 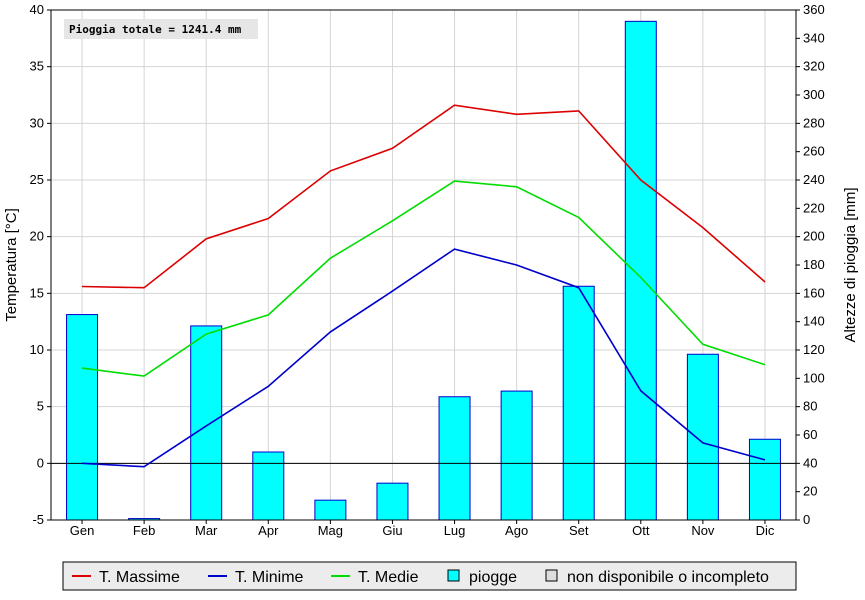 What do you see at coordinates (330, 530) in the screenshot?
I see `x-tick-label-mag: Mag` at bounding box center [330, 530].